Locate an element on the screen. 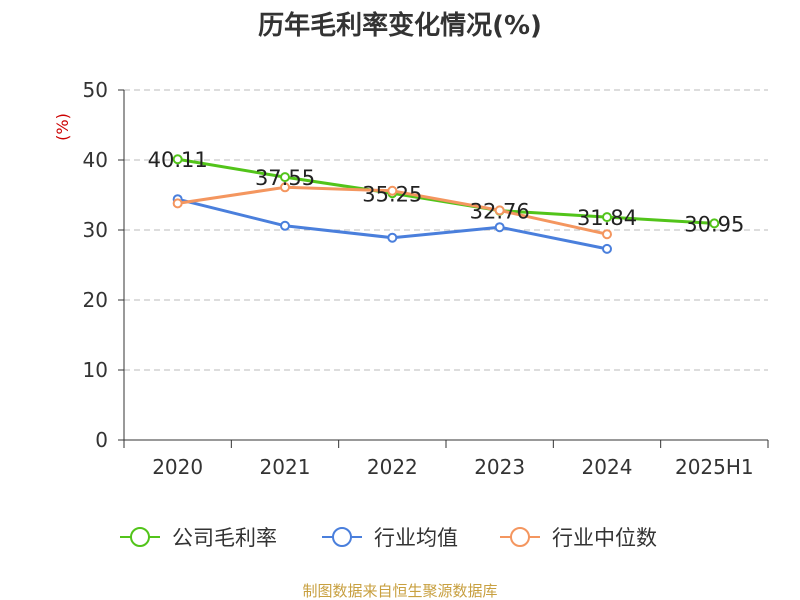  x-tick-label: 2024 is located at coordinates (607, 467).